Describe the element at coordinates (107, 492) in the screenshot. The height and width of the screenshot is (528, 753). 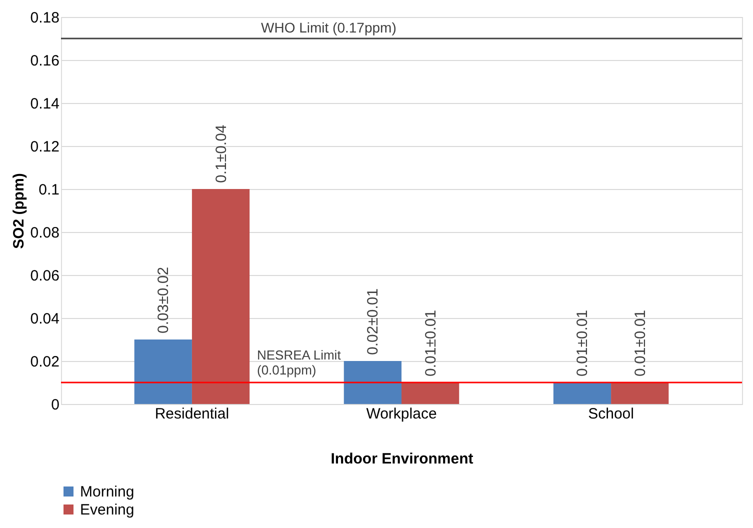
I see `legend-label: Morning` at that location.